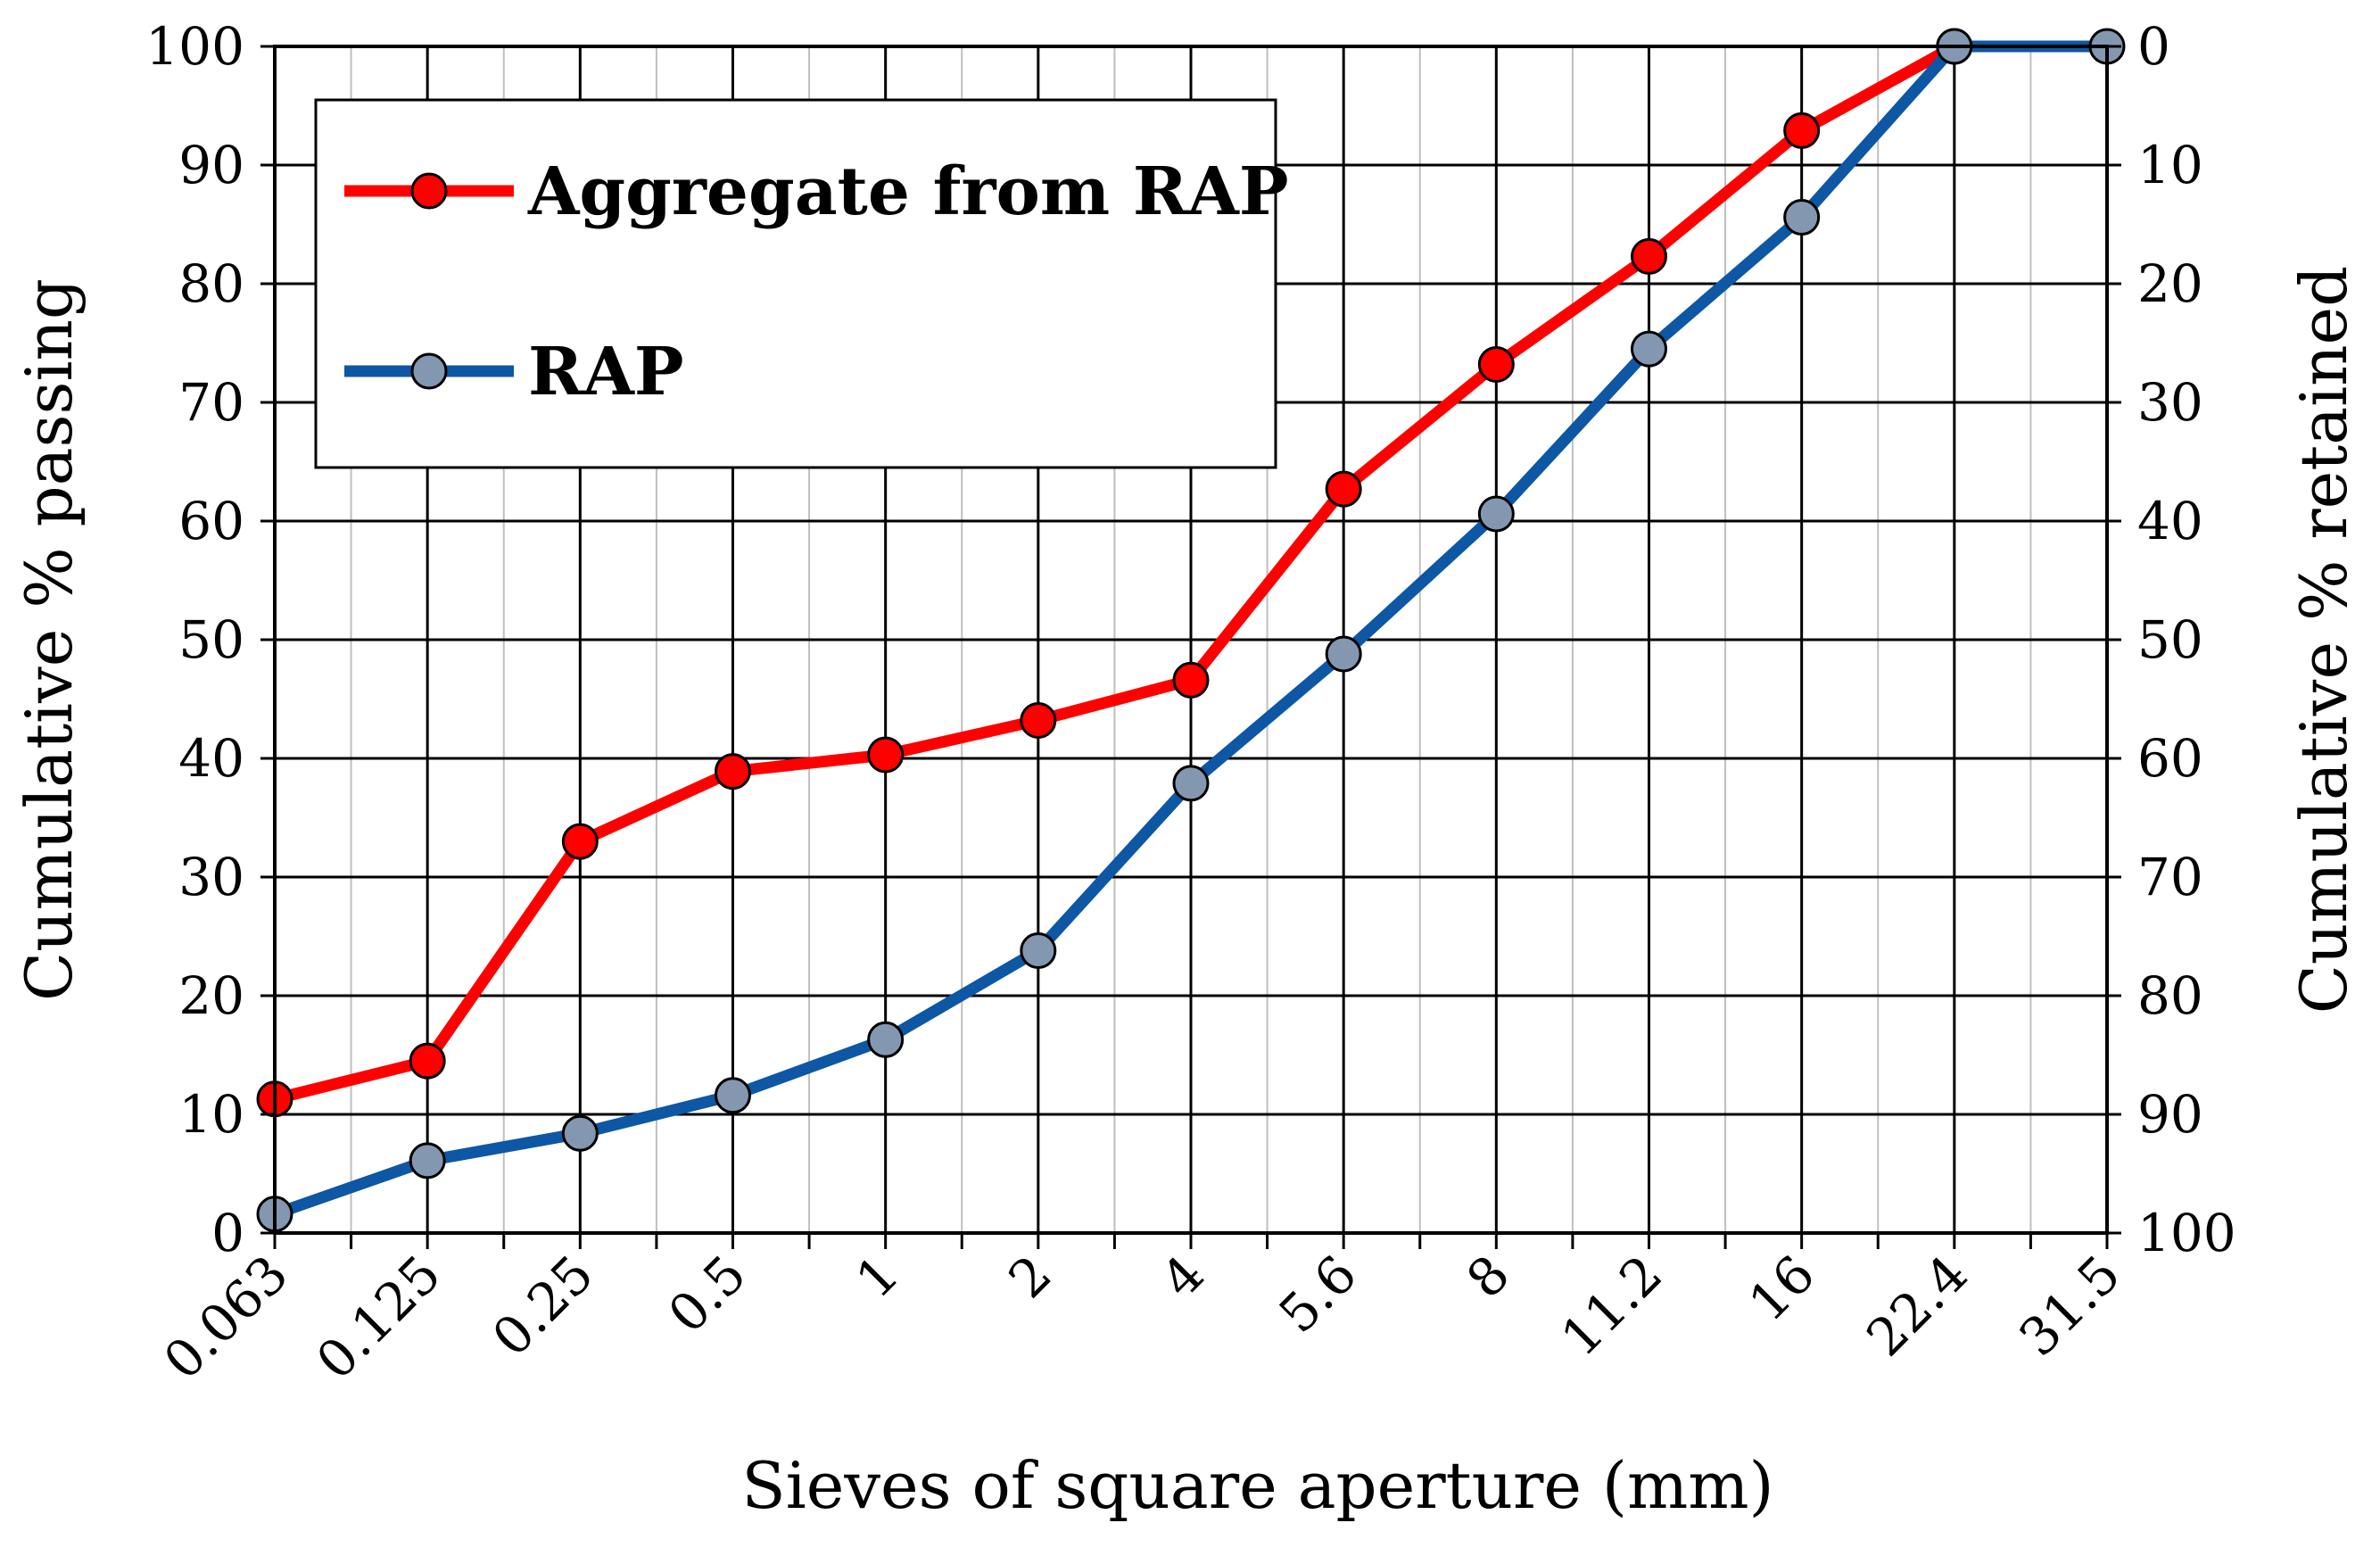  I want to click on y2-tick-label: 70, so click(2170, 877).